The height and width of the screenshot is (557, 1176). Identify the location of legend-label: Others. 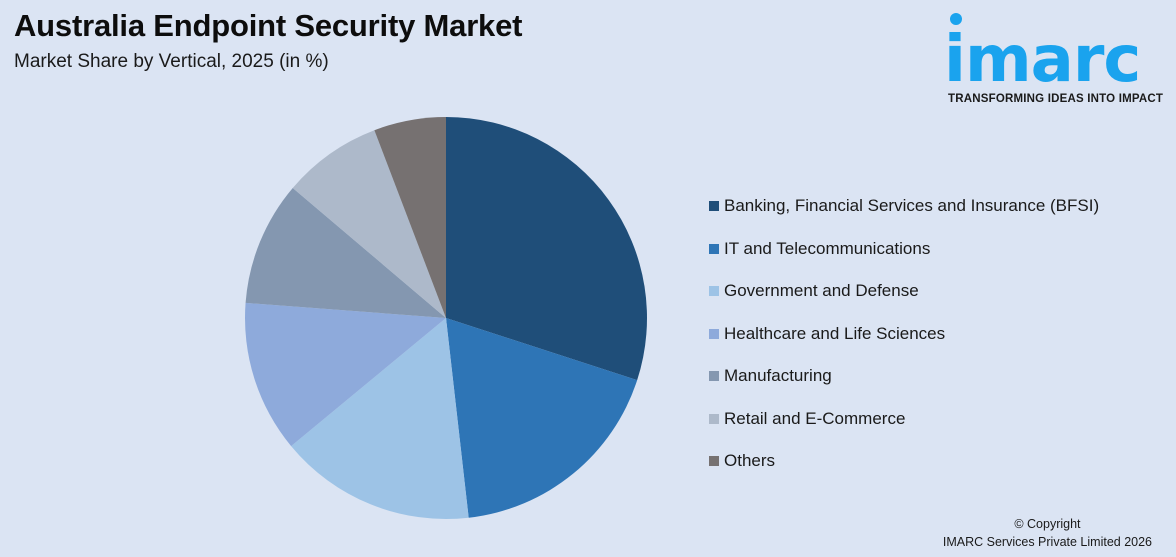
(750, 461).